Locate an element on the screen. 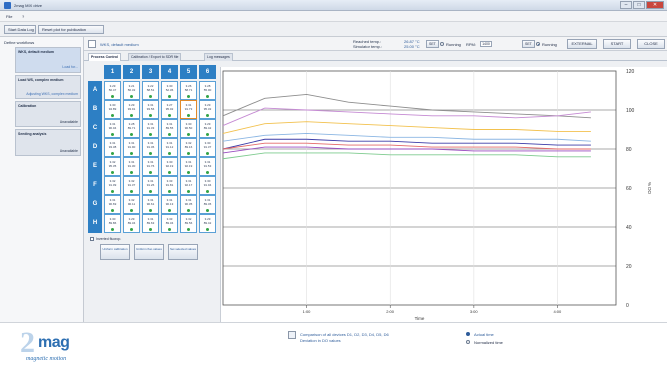 The image size is (667, 372). well-cell: 3.31 90.13 is located at coordinates (169, 204).